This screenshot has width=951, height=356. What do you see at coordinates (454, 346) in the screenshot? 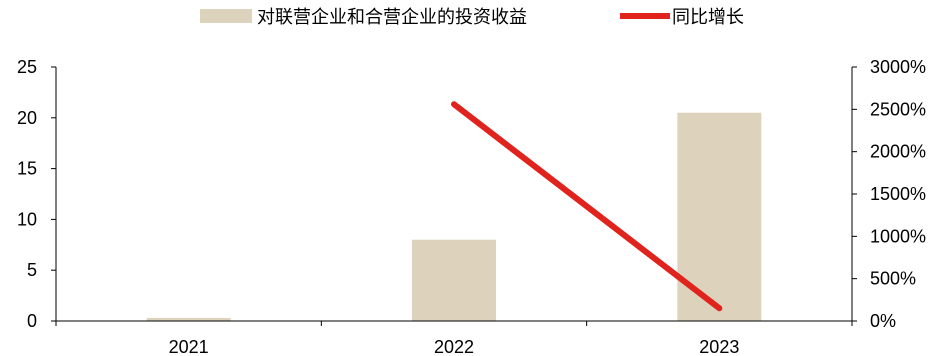
I see `x-tick-label: 2022` at bounding box center [454, 346].